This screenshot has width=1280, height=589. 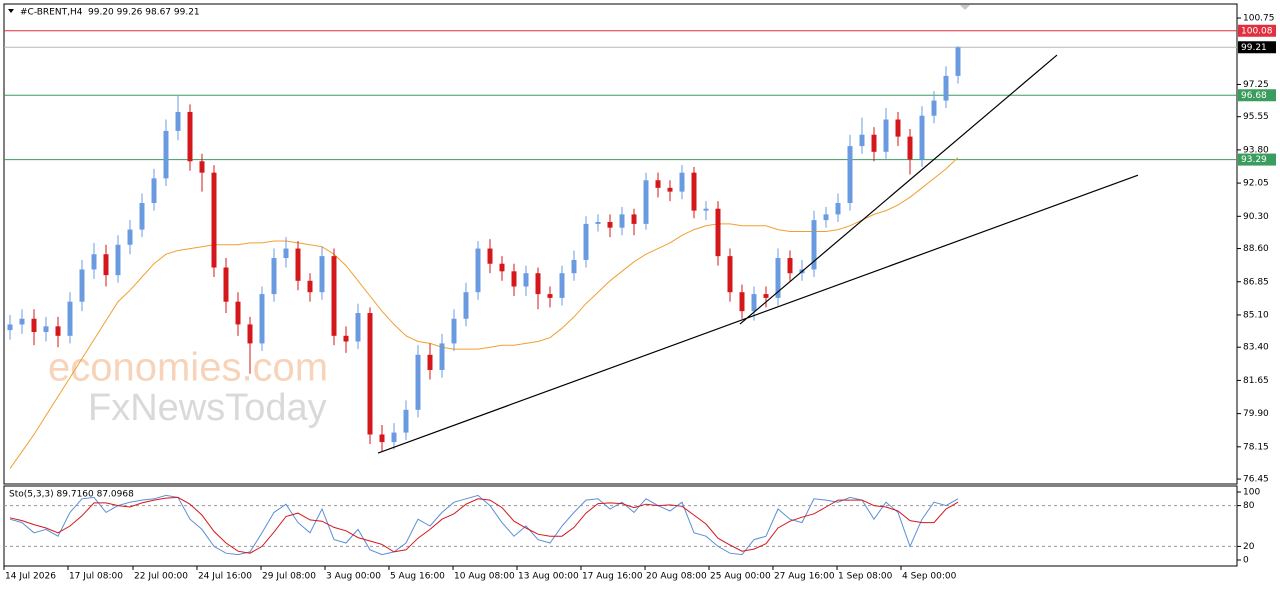 I want to click on x-tick-label: 22 Jul 00:00, so click(x=161, y=577).